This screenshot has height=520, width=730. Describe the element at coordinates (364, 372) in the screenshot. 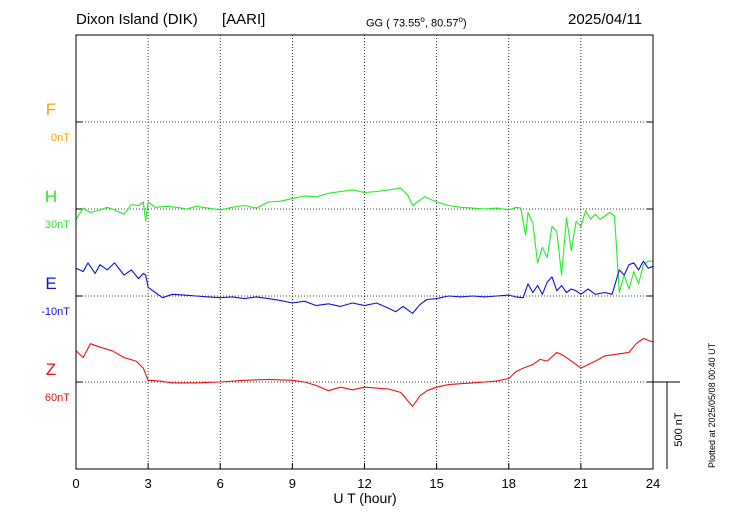

I see `series-line-z` at that location.